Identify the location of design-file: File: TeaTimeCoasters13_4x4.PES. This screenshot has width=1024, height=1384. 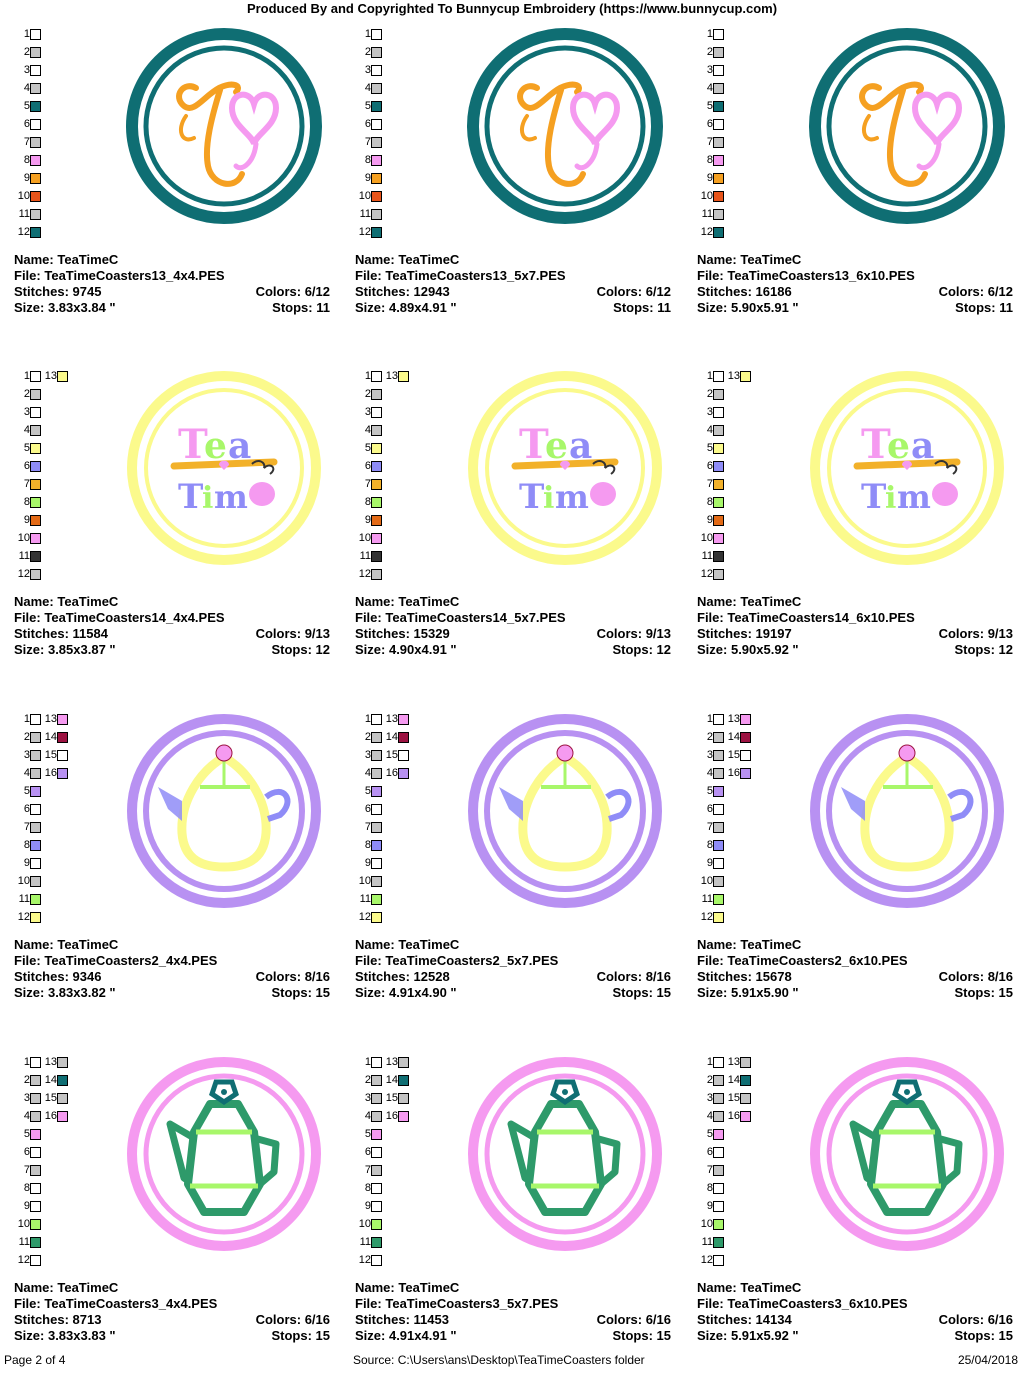
(119, 275).